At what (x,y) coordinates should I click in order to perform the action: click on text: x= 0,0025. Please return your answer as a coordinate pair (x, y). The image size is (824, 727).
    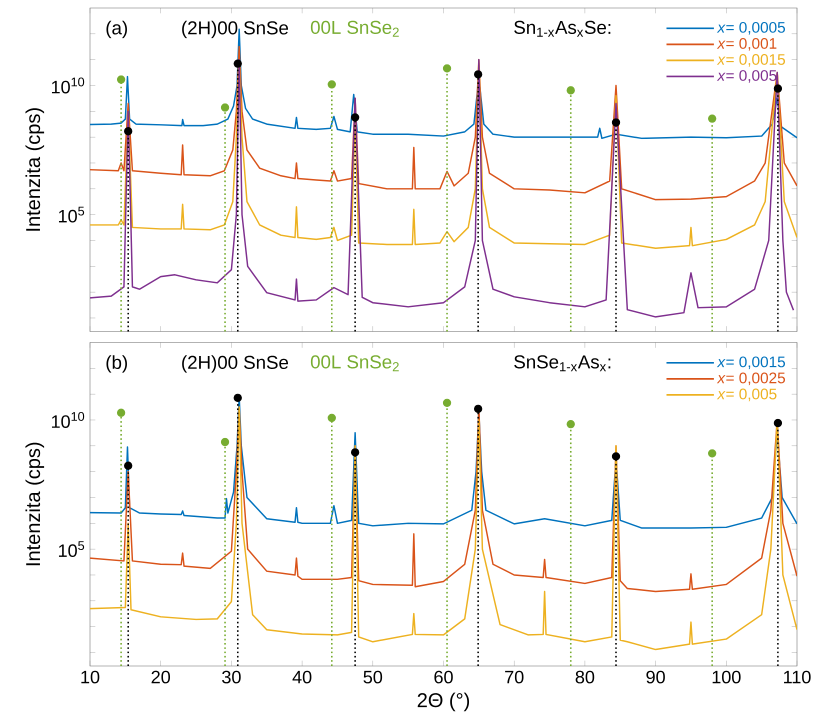
    Looking at the image, I should click on (751, 379).